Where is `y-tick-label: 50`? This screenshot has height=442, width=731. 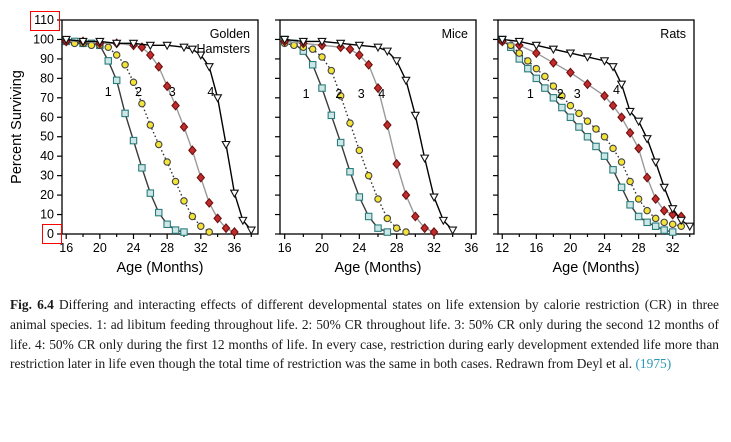
y-tick-label: 50 is located at coordinates (47, 137).